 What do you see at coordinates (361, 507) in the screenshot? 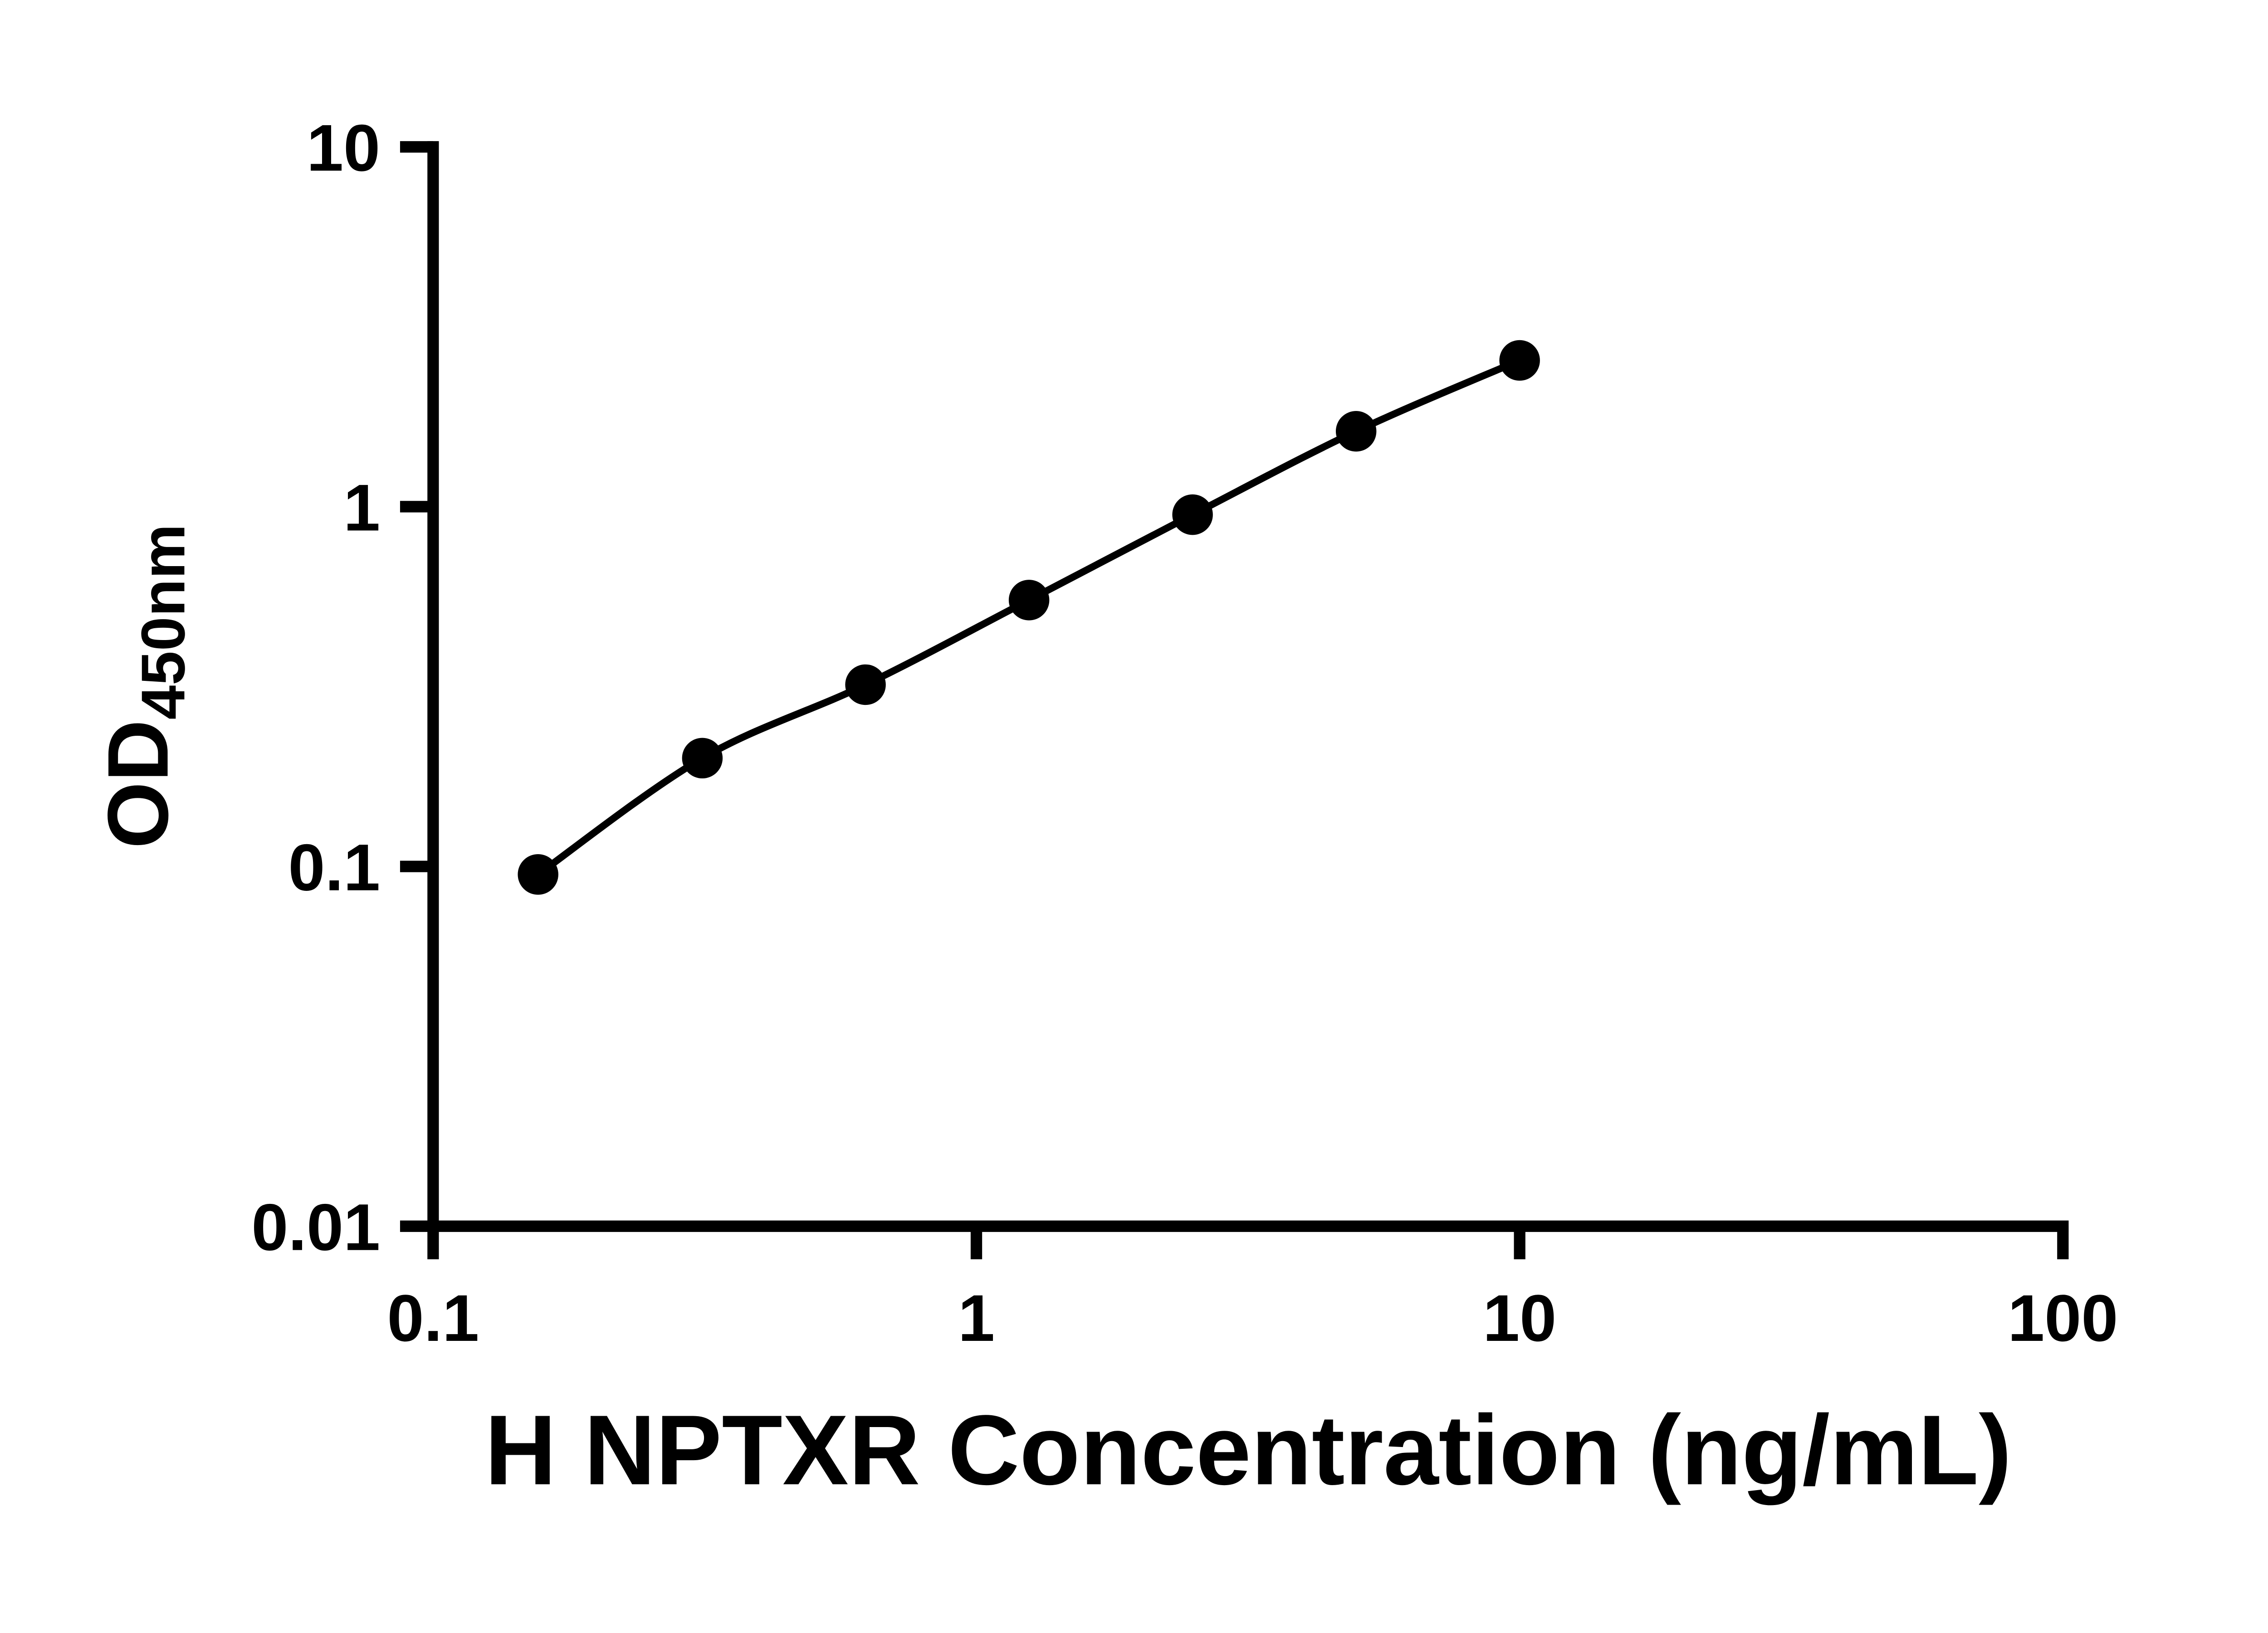
I see `y-tick-label: 1` at bounding box center [361, 507].